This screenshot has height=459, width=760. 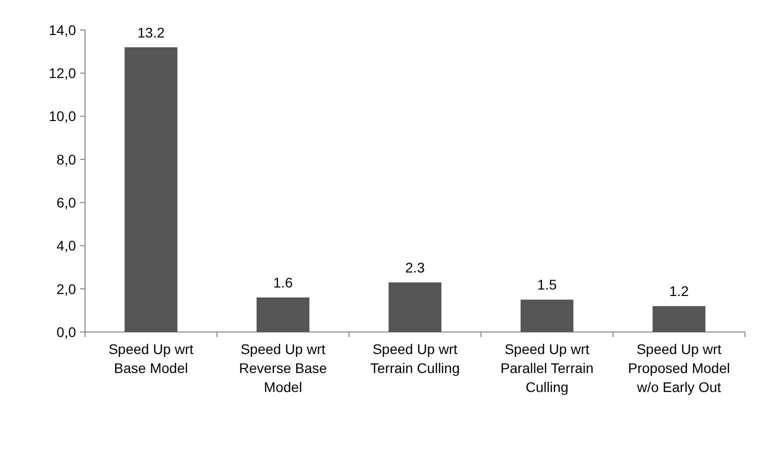 I want to click on x-tick-label: Speed Up wrt Base Model, so click(x=151, y=358).